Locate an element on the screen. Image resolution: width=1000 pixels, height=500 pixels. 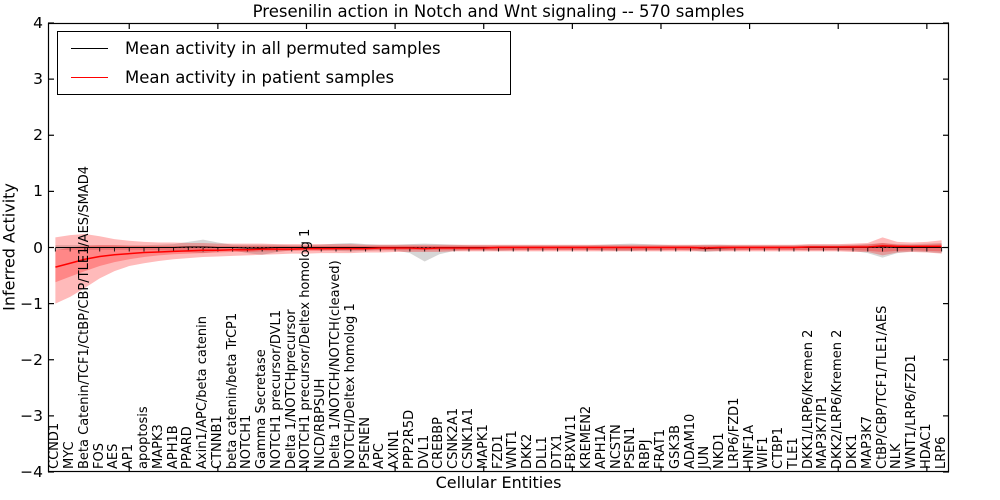
patient-samples-range-outer-band is located at coordinates (498, 269).